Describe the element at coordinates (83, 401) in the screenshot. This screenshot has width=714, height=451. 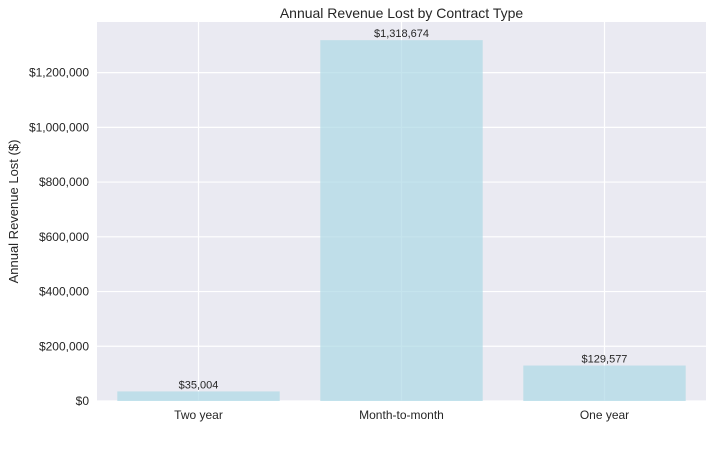
I see `y-tick-label: $0` at that location.